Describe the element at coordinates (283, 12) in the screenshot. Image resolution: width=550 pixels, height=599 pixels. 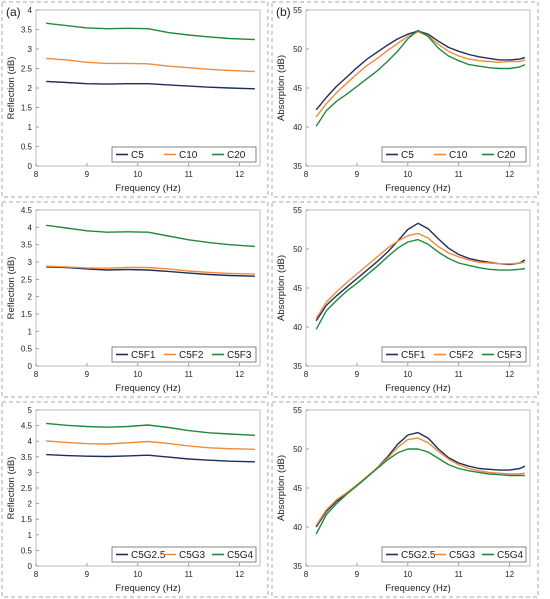
I see `panel-label-b: (b)` at that location.